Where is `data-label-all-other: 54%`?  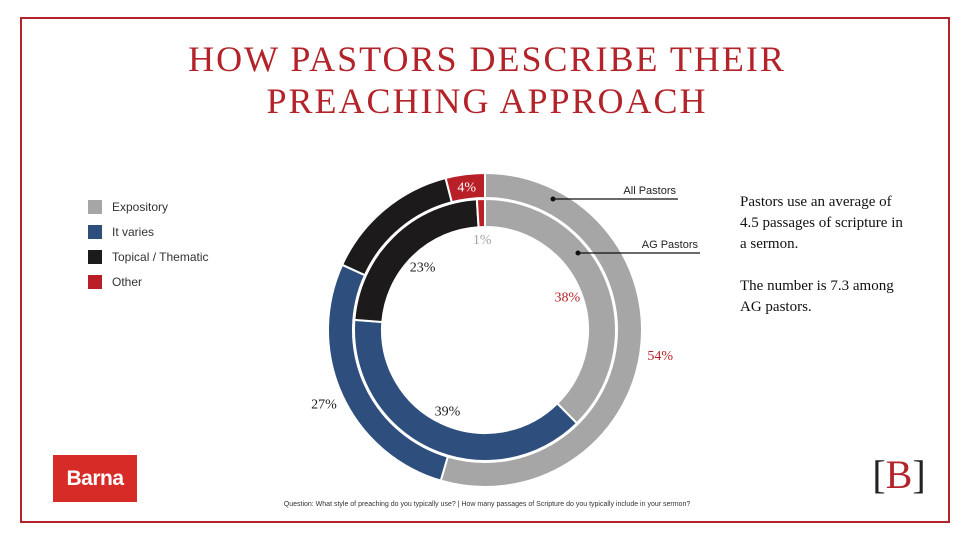
data-label-all-other: 54% is located at coordinates (660, 356).